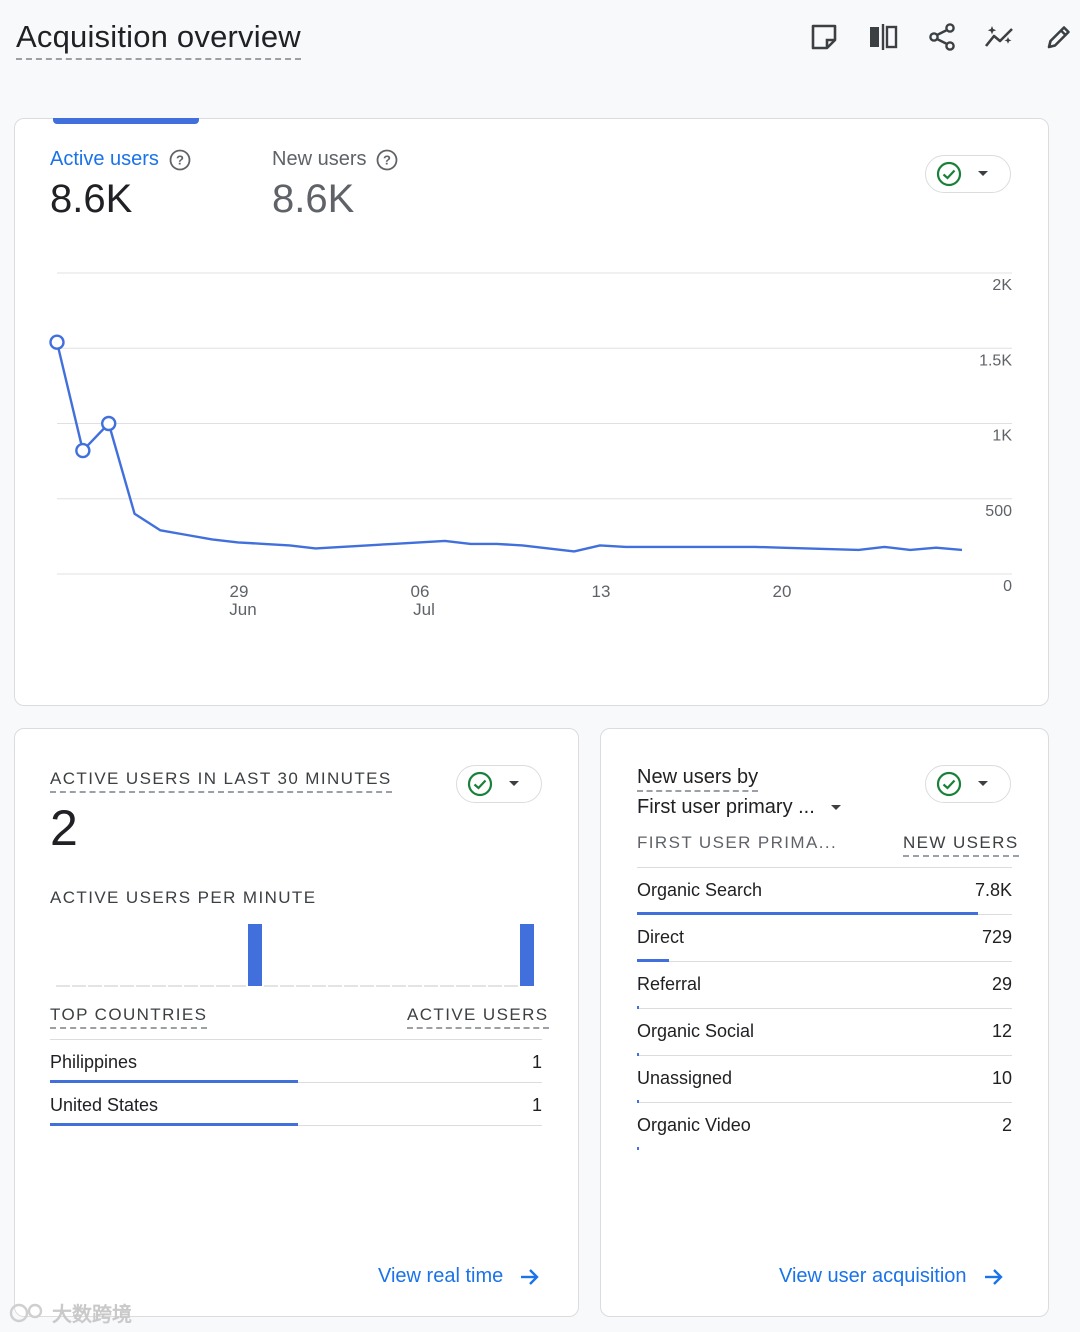 The image size is (1080, 1332). I want to click on per-minute-label: ACTIVE USERS PER MINUTE, so click(183, 897).